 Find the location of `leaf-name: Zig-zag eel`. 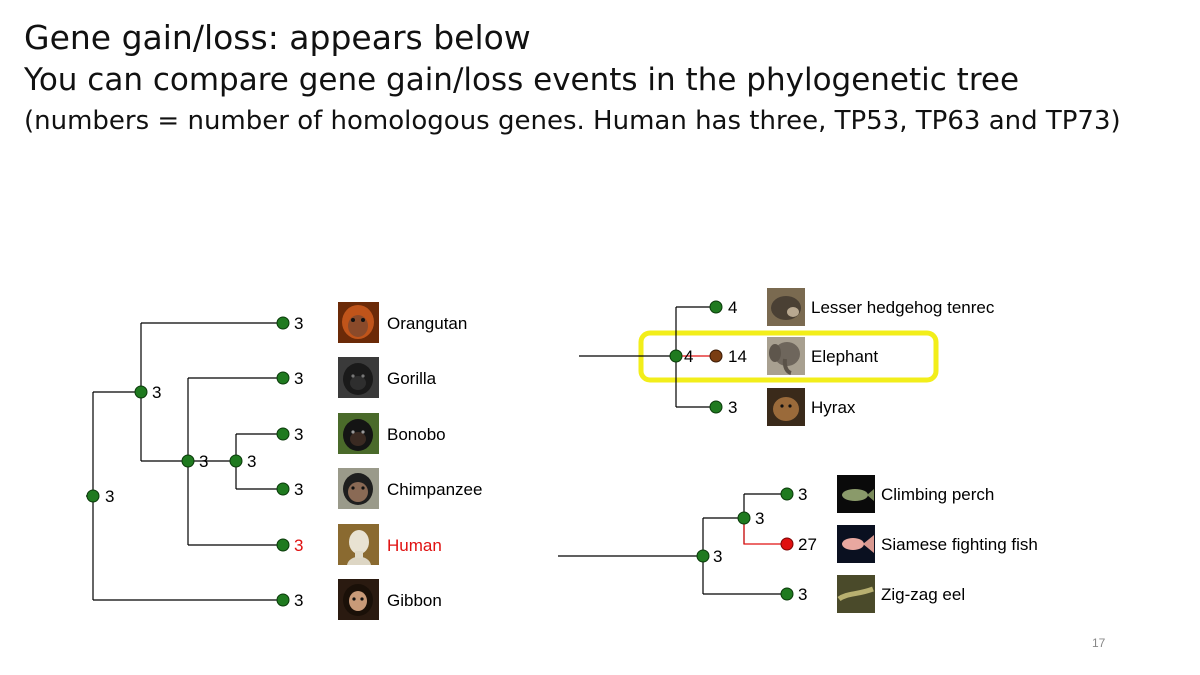

leaf-name: Zig-zag eel is located at coordinates (923, 594).